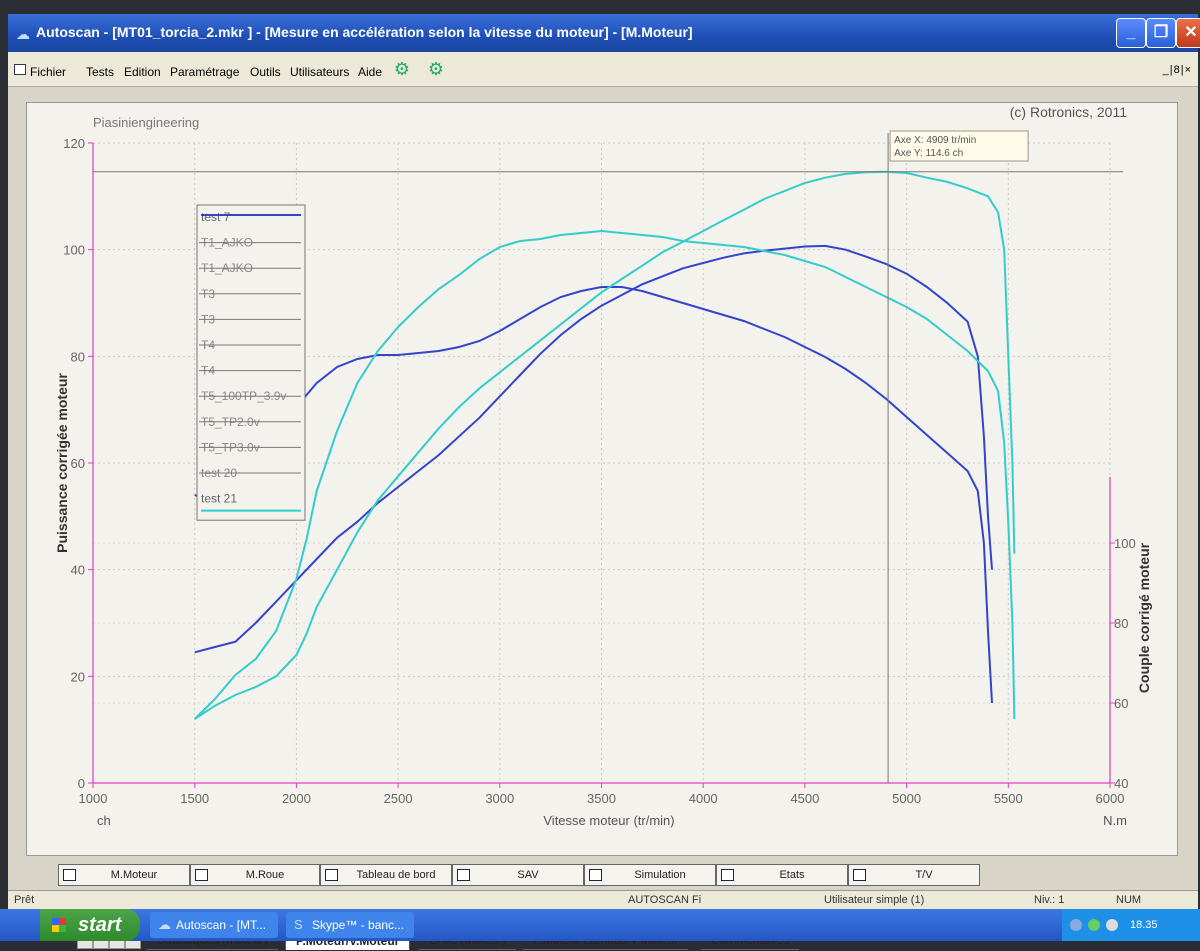 The height and width of the screenshot is (951, 1200). What do you see at coordinates (914, 875) in the screenshot?
I see `view-t-v: T/V` at bounding box center [914, 875].